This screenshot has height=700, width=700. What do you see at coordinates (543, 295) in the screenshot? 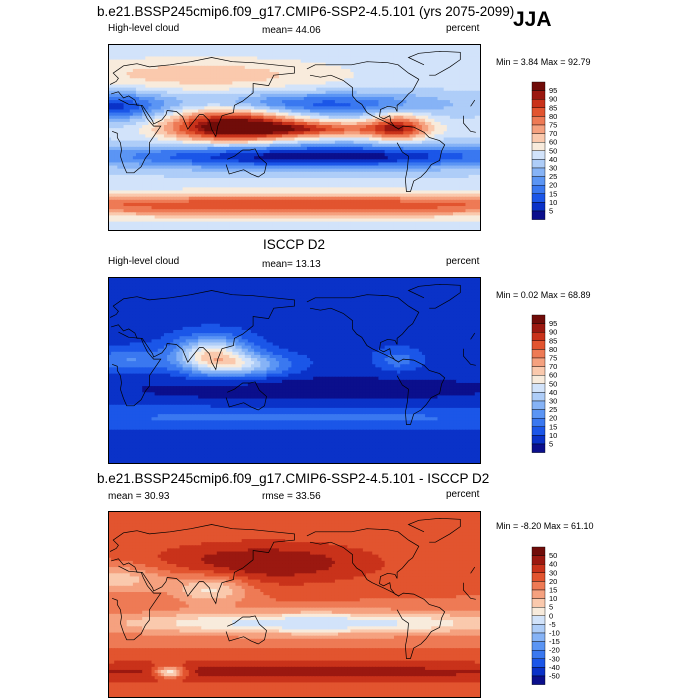
I see `panel2-minmax-label: Min = 0.02 Max = 68.89` at bounding box center [543, 295].